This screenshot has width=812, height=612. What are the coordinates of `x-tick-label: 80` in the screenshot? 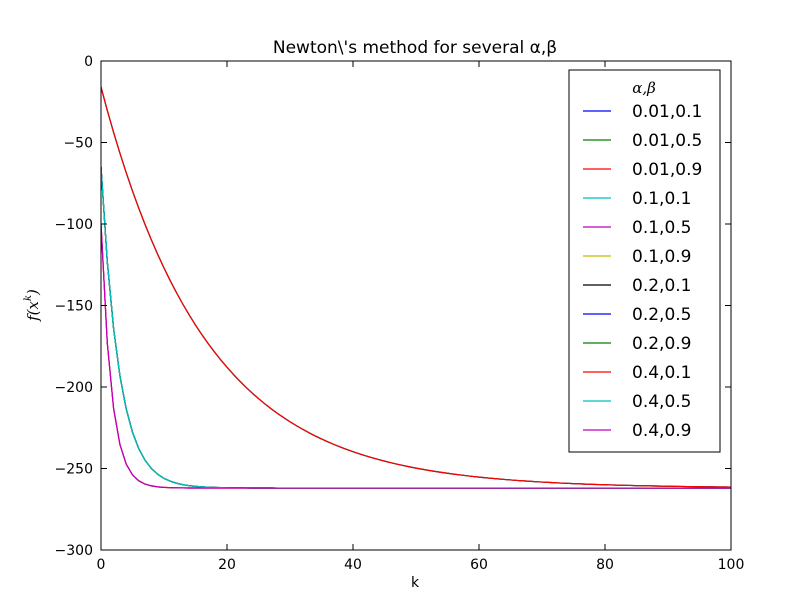 It's located at (605, 565).